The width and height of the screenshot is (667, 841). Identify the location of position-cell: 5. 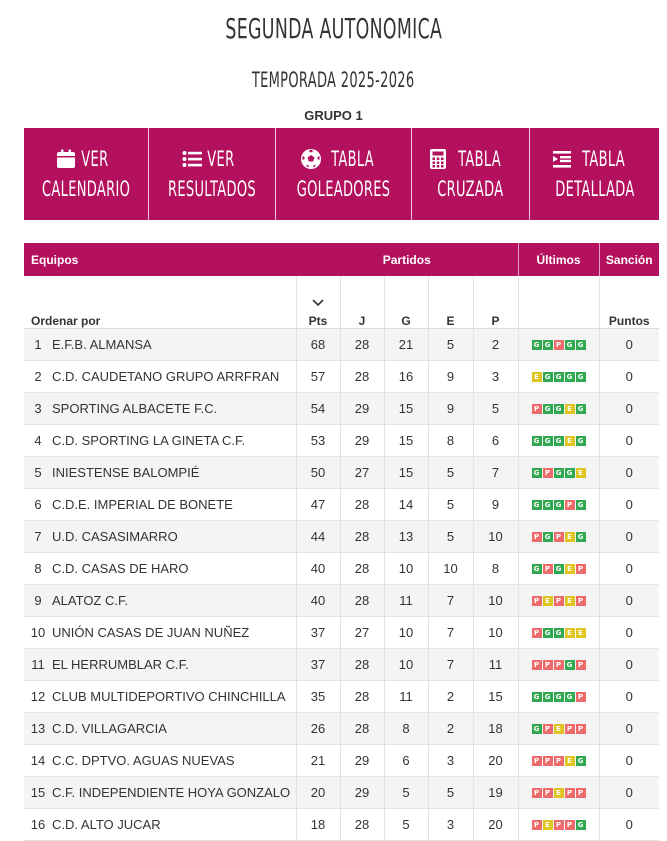
(38, 472).